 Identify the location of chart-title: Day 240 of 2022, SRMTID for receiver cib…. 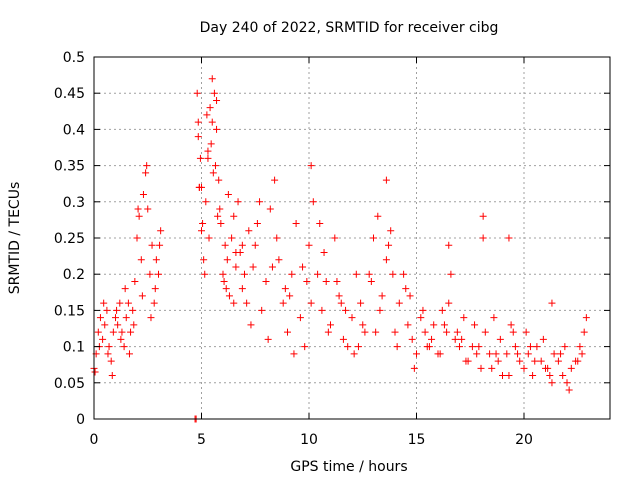
(349, 28).